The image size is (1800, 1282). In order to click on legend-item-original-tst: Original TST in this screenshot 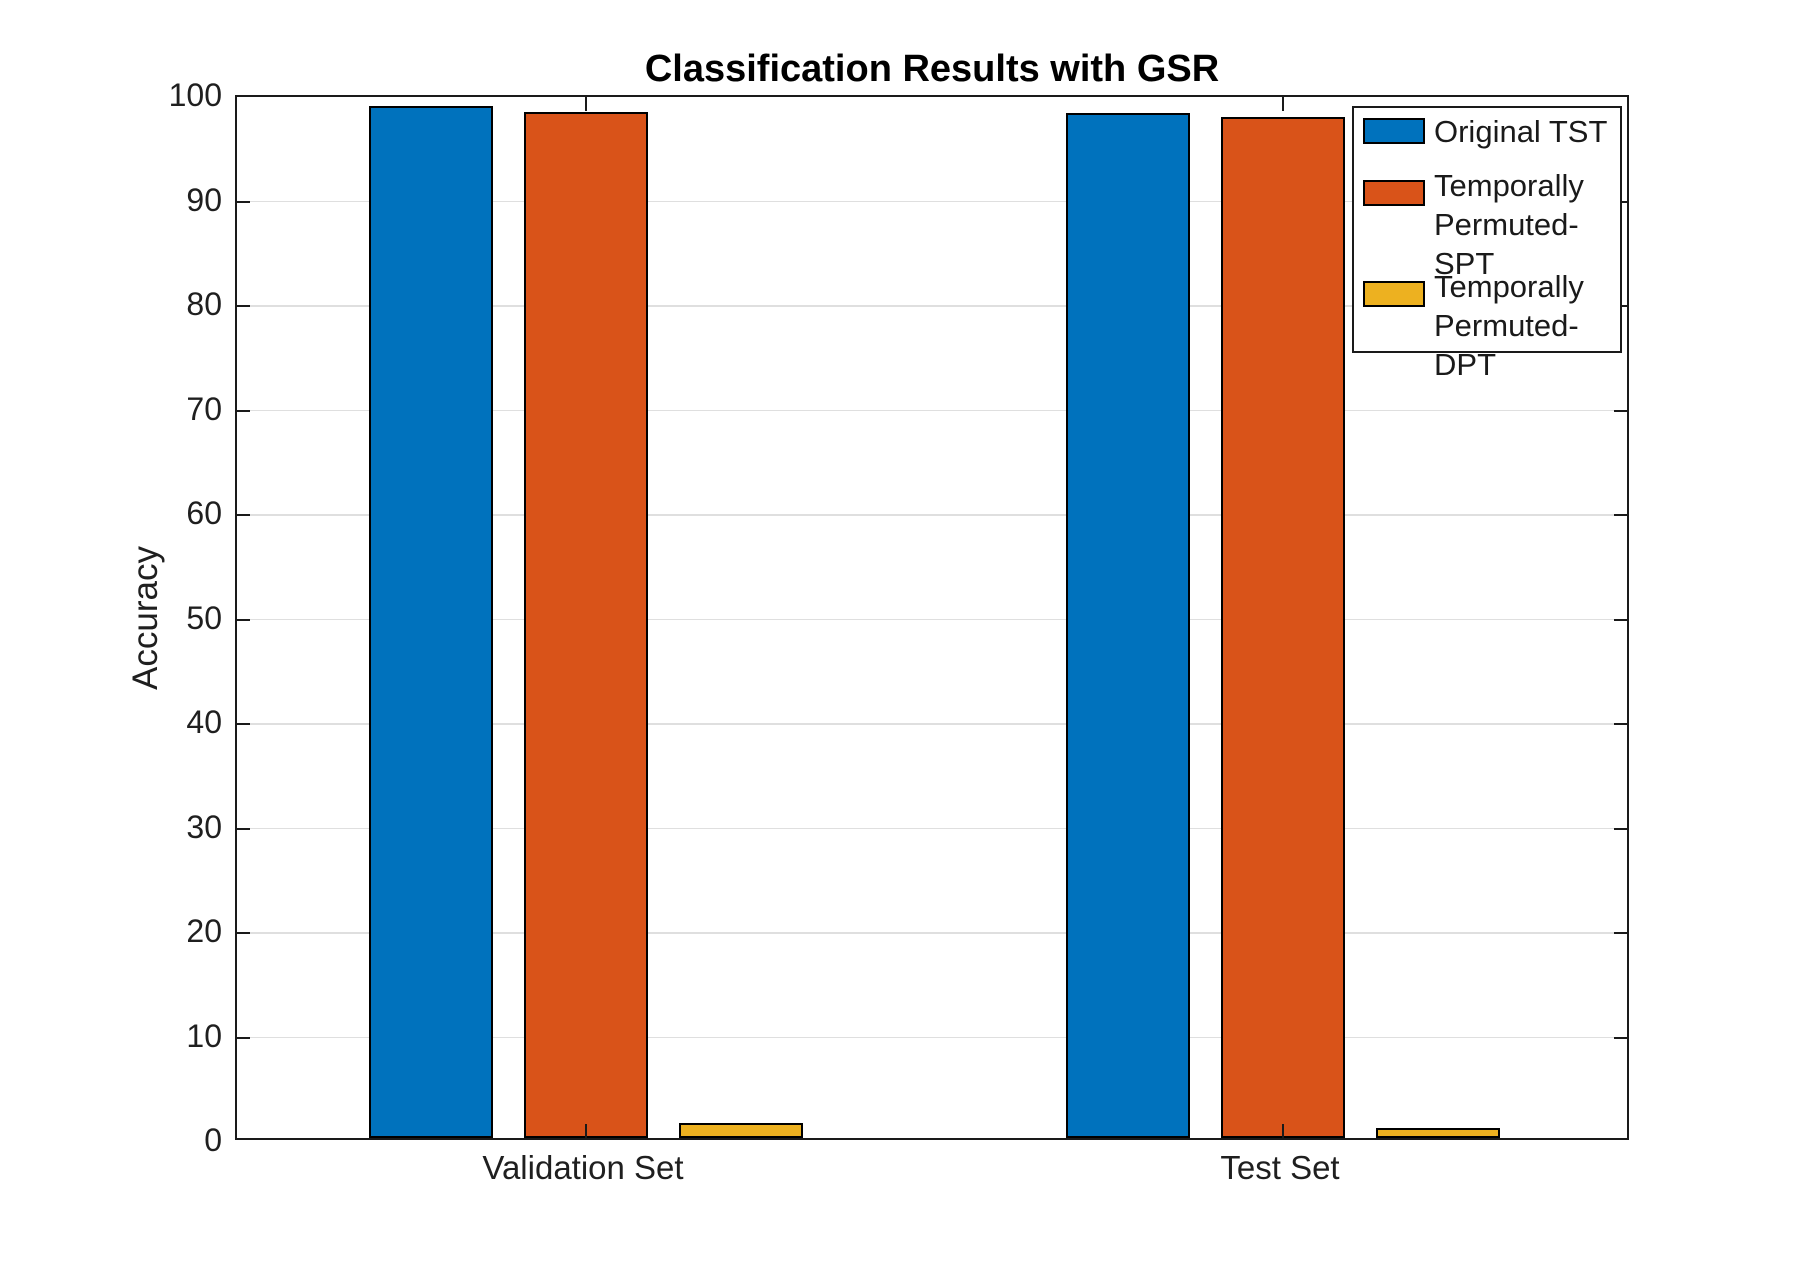, I will do `click(1485, 131)`.